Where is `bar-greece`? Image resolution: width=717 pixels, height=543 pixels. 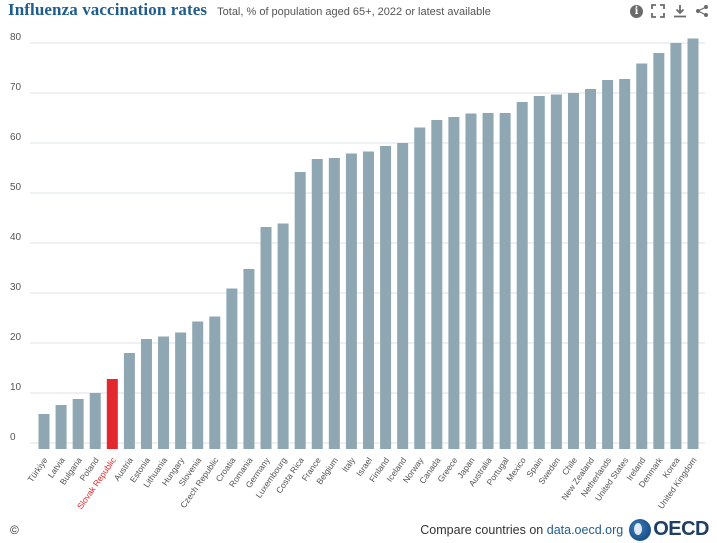 bar-greece is located at coordinates (454, 283).